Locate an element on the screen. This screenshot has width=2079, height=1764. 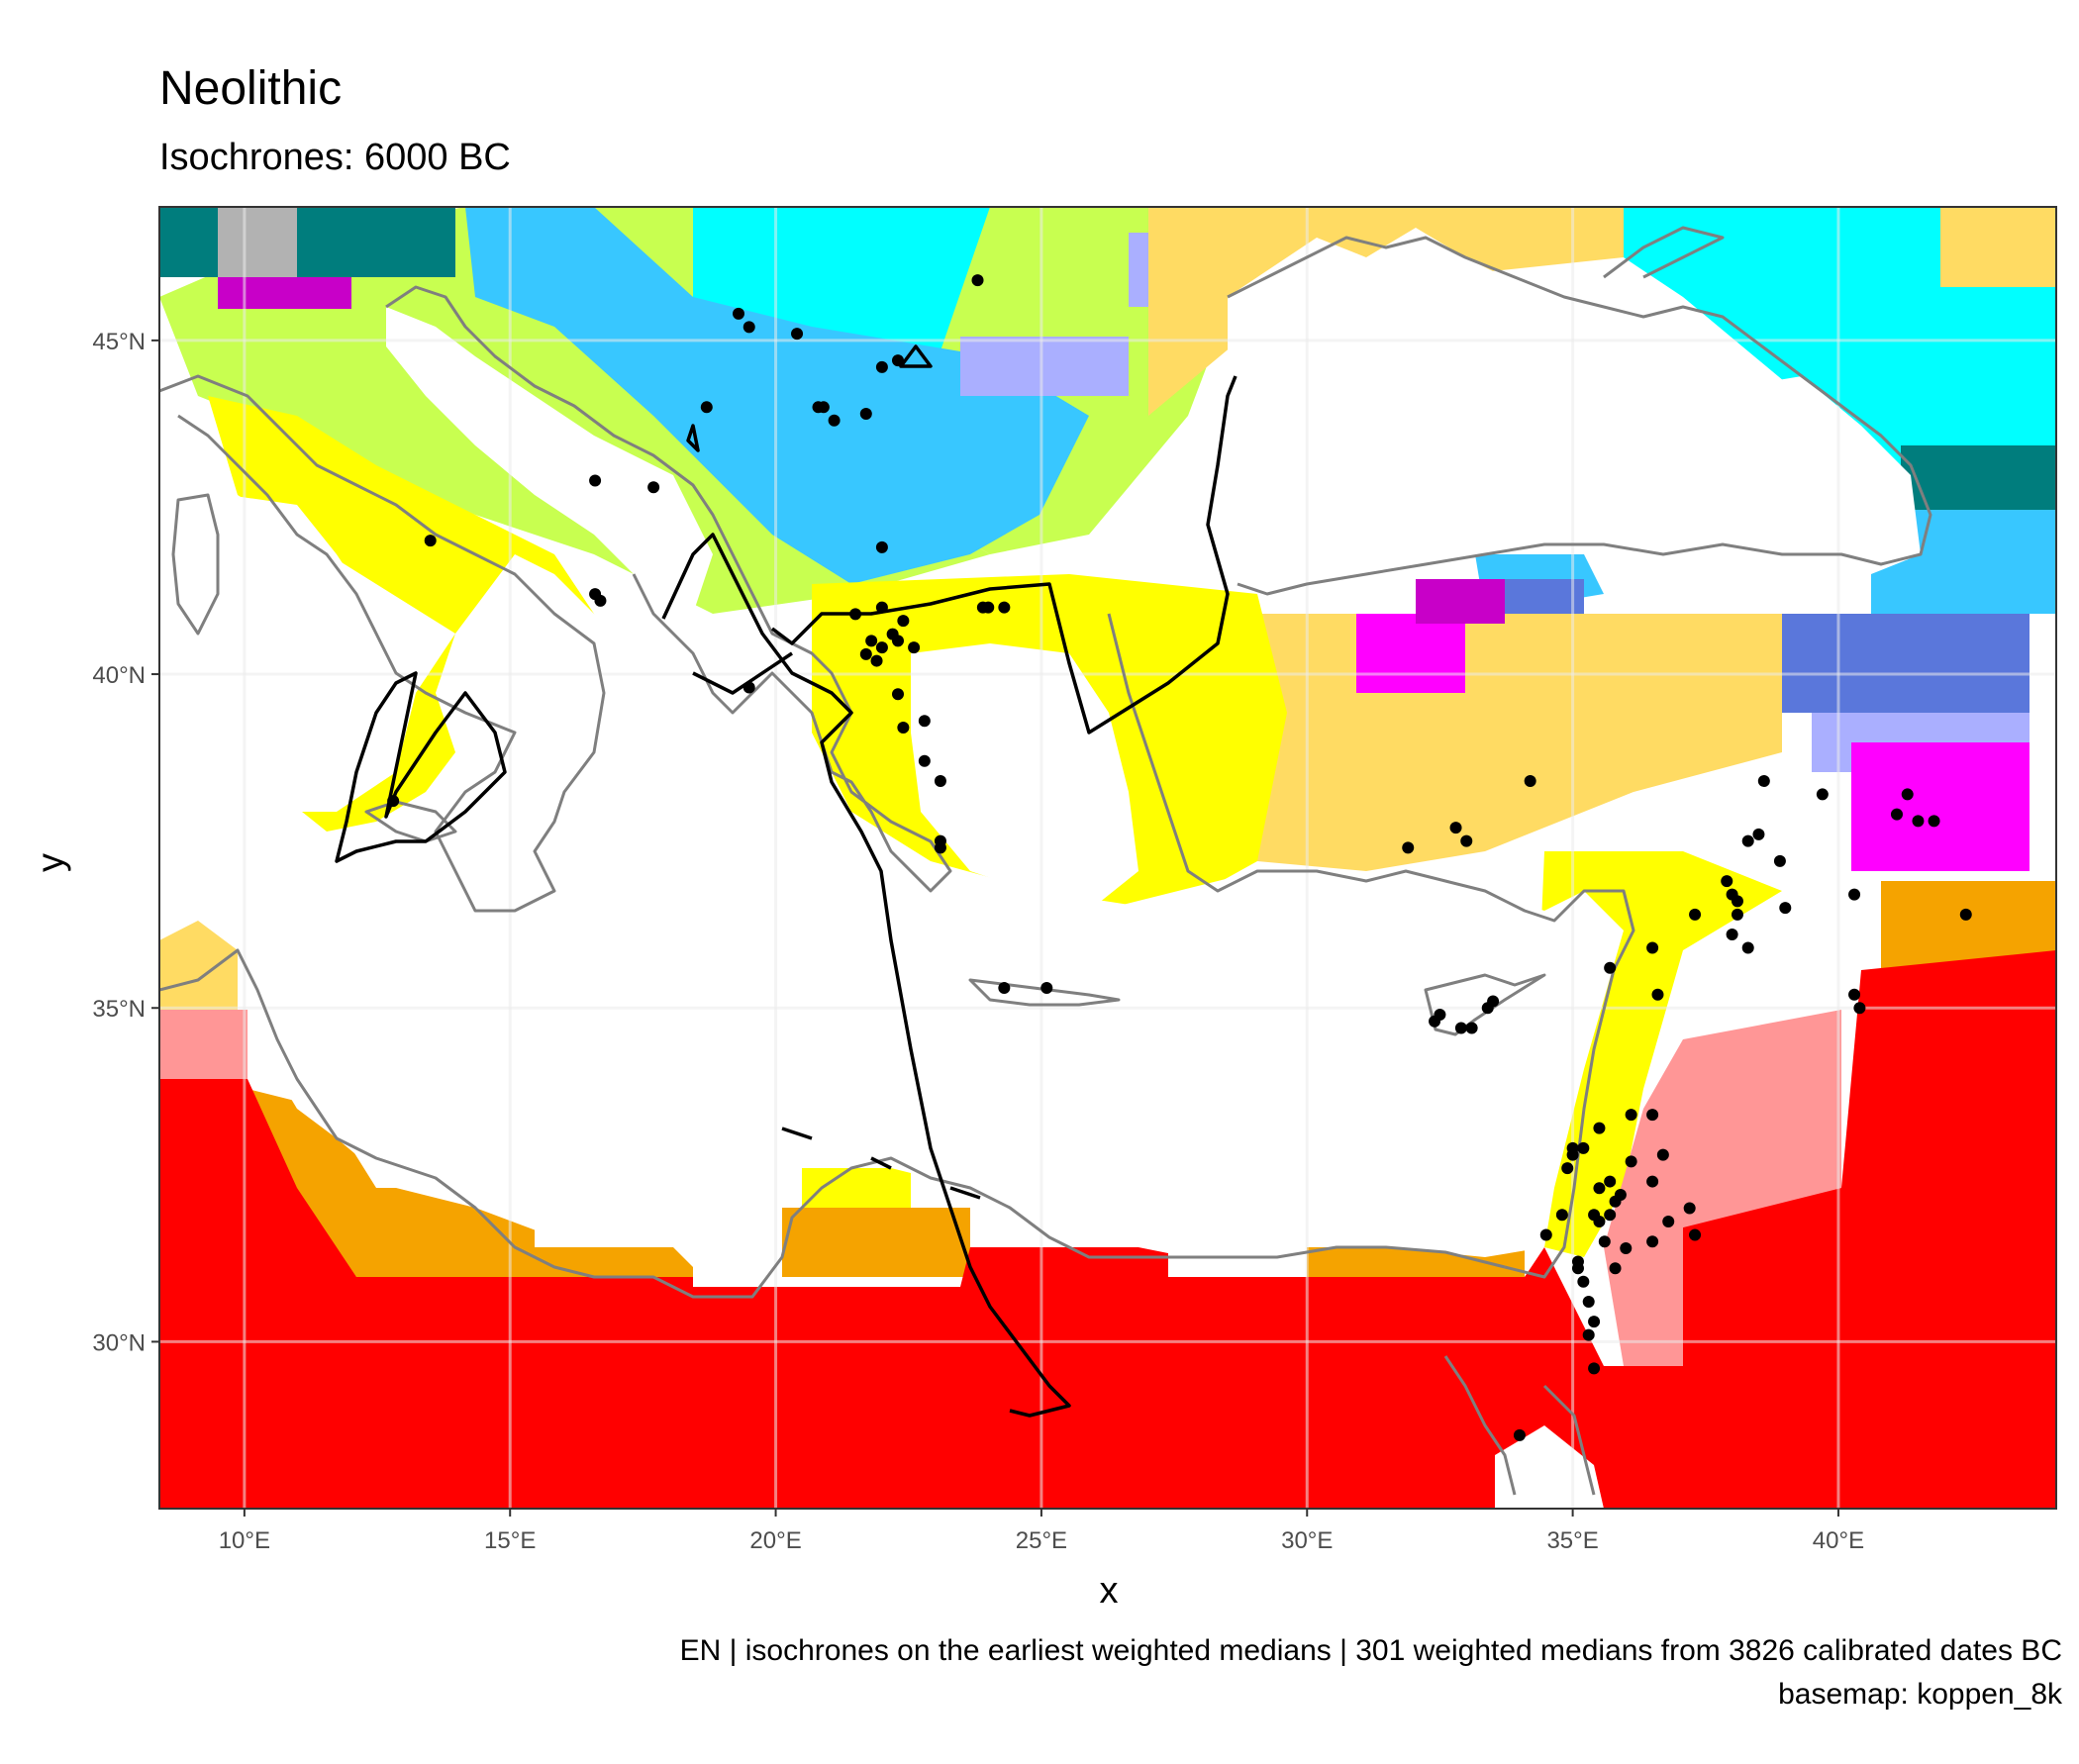
x-tick-label: 35°E is located at coordinates (1572, 1540).